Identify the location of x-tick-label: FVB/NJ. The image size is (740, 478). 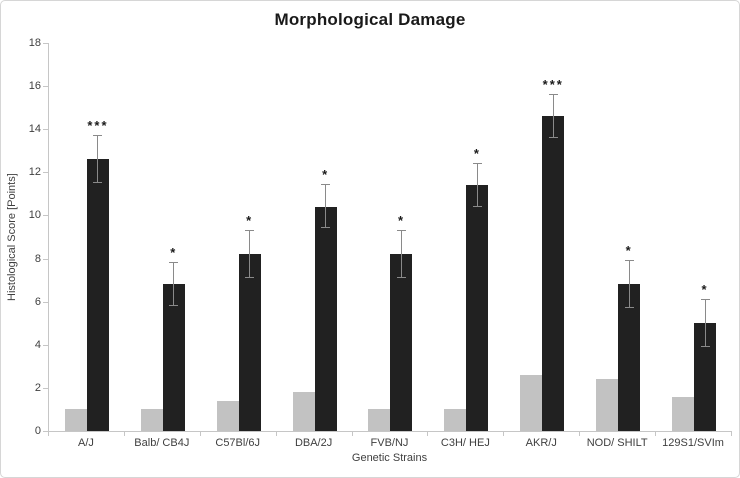
(389, 443).